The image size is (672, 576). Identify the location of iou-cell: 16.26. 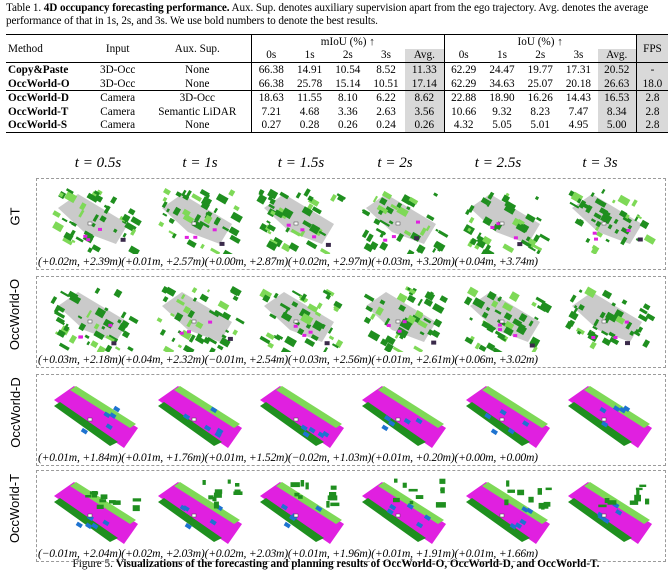
(540, 98).